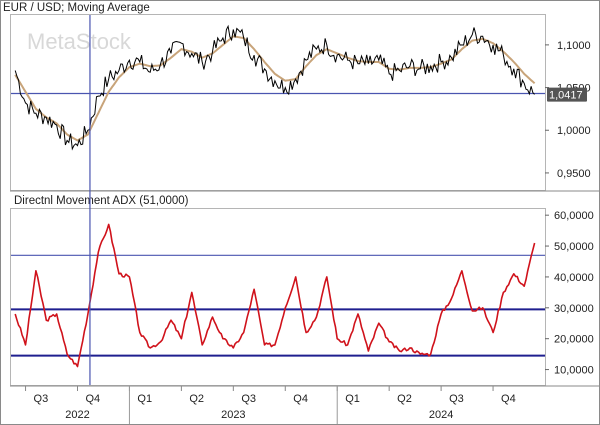 The image size is (600, 425). I want to click on last-value-badge-bg, so click(567, 94).